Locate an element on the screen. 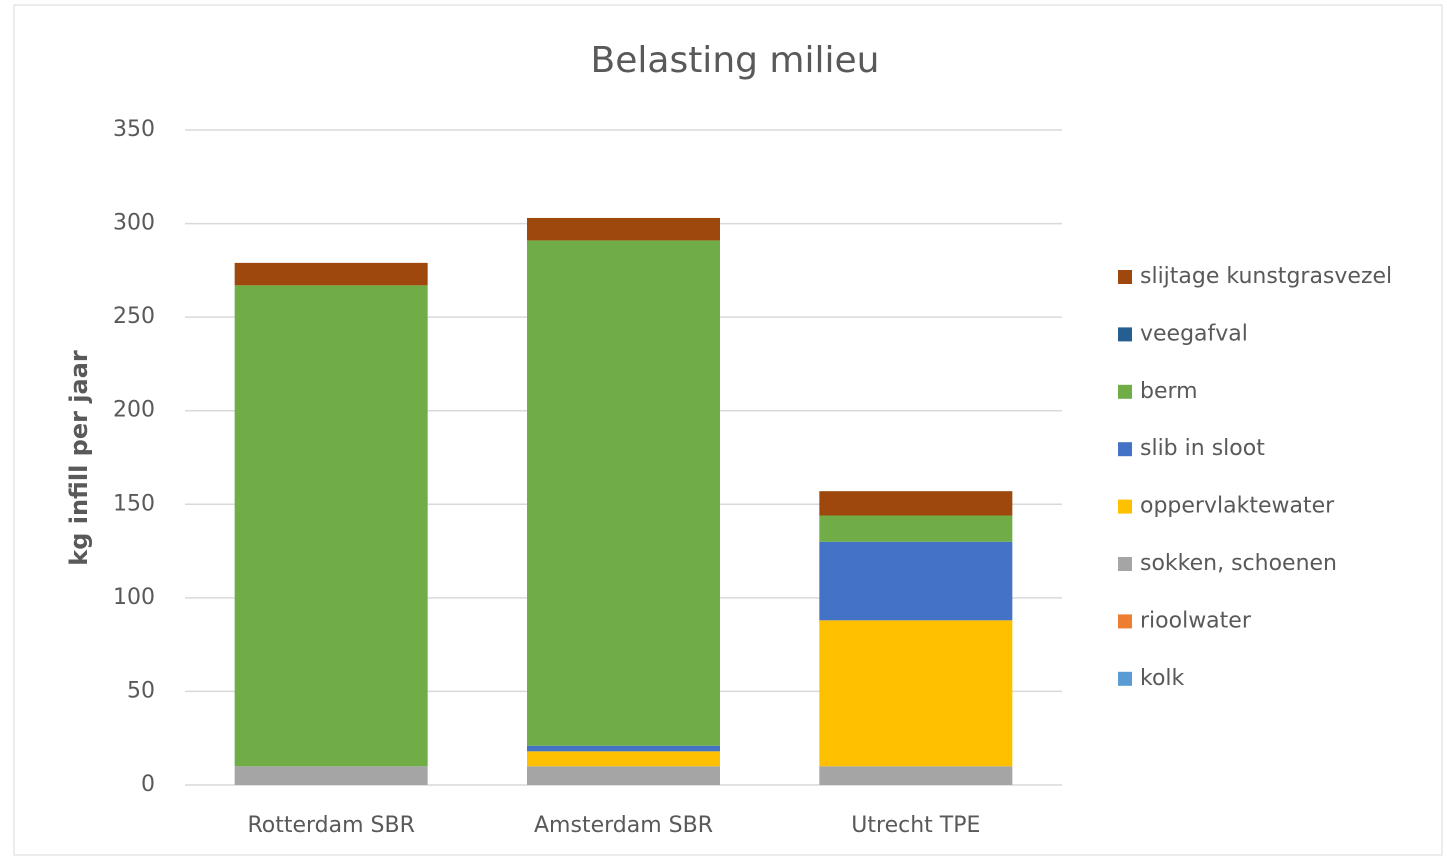  x-tick-label: Utrecht TPE is located at coordinates (915, 825).